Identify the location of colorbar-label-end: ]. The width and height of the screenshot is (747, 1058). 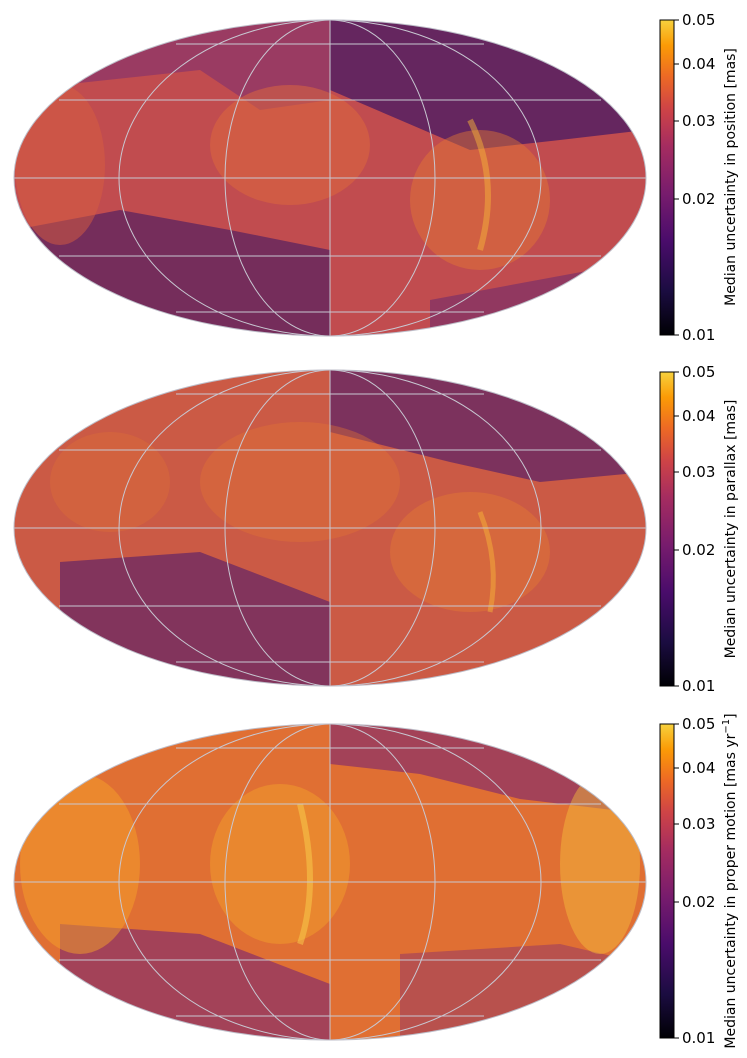
(731, 715).